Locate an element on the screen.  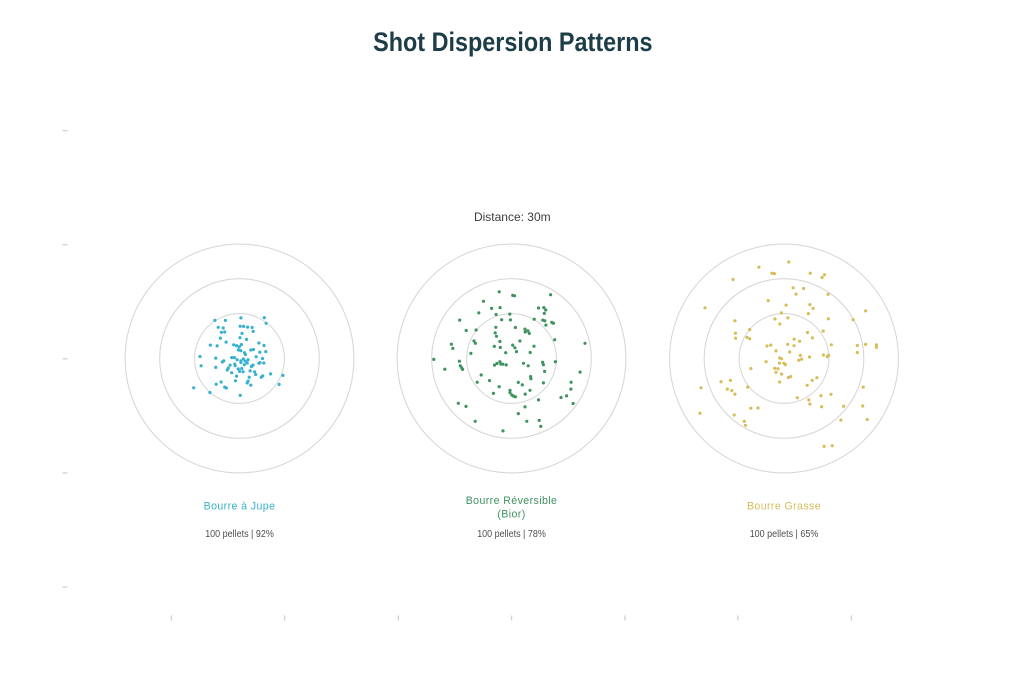
svg-text: Bourre Grasse is located at coordinates (784, 506).